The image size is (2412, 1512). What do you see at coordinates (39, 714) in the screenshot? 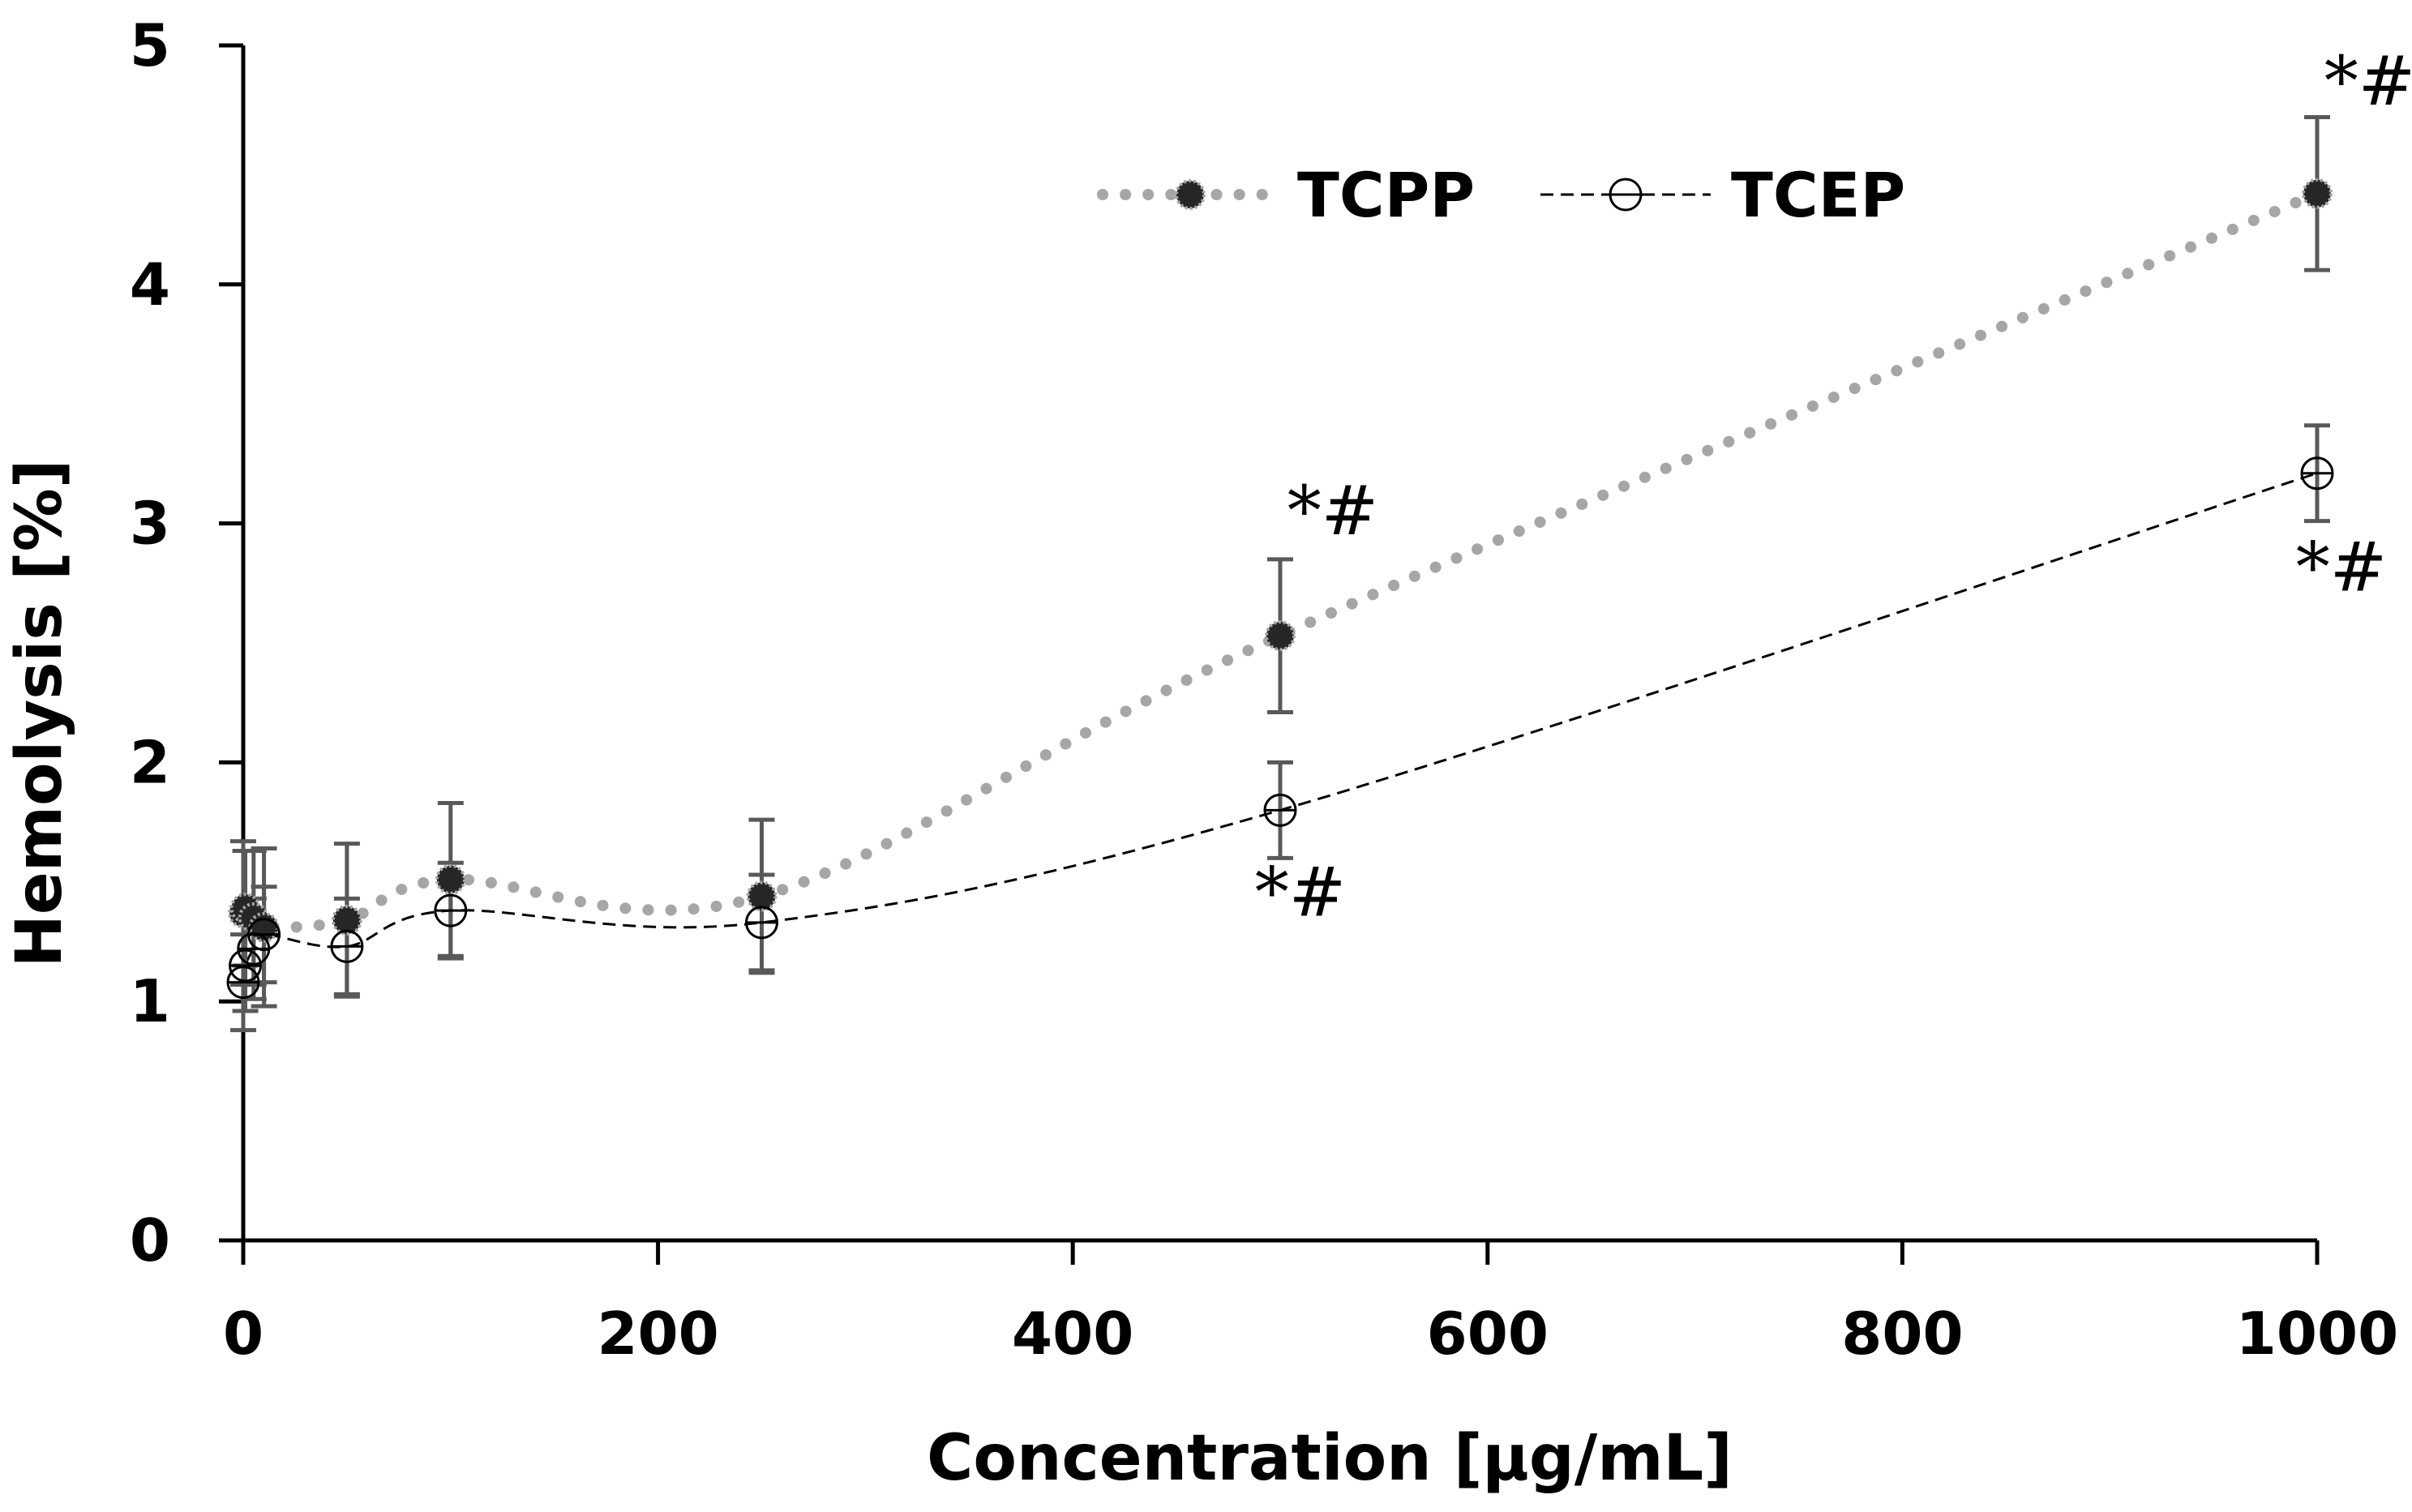
I see `y-axis-title: Hemolysis [%]` at bounding box center [39, 714].